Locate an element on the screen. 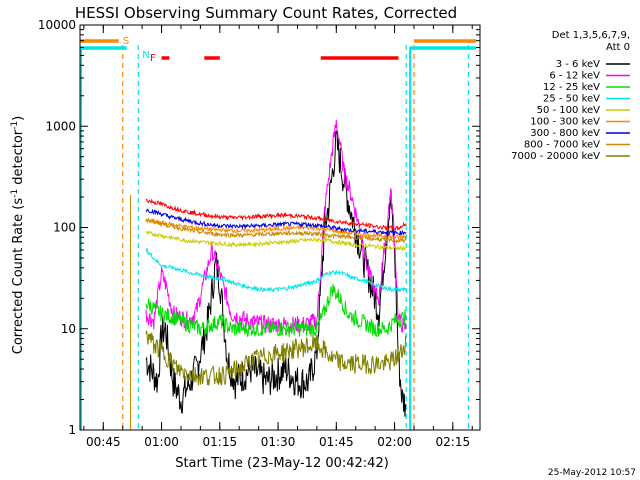 Image resolution: width=640 pixels, height=480 pixels. series-25-50-kev is located at coordinates (276, 270).